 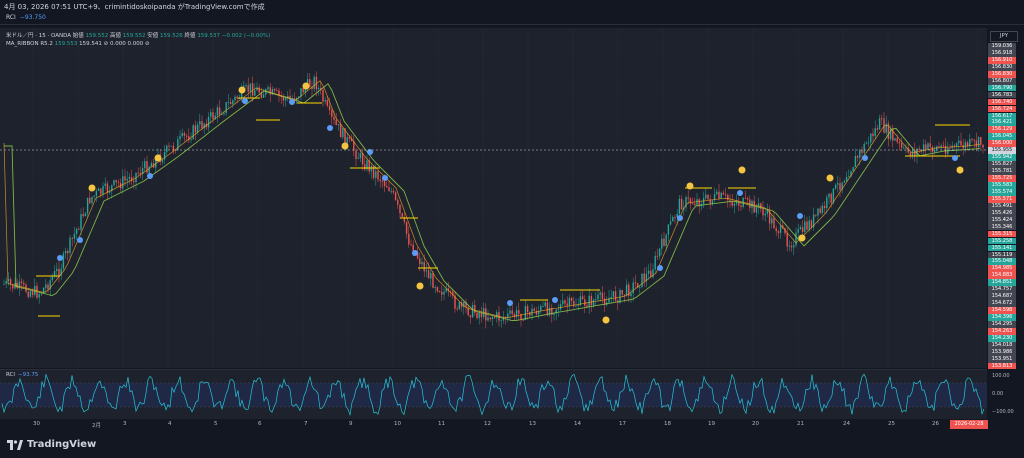 What do you see at coordinates (38, 36) in the screenshot?
I see `symbol-name: 米ドル／円 · 15 · OANDA` at bounding box center [38, 36].